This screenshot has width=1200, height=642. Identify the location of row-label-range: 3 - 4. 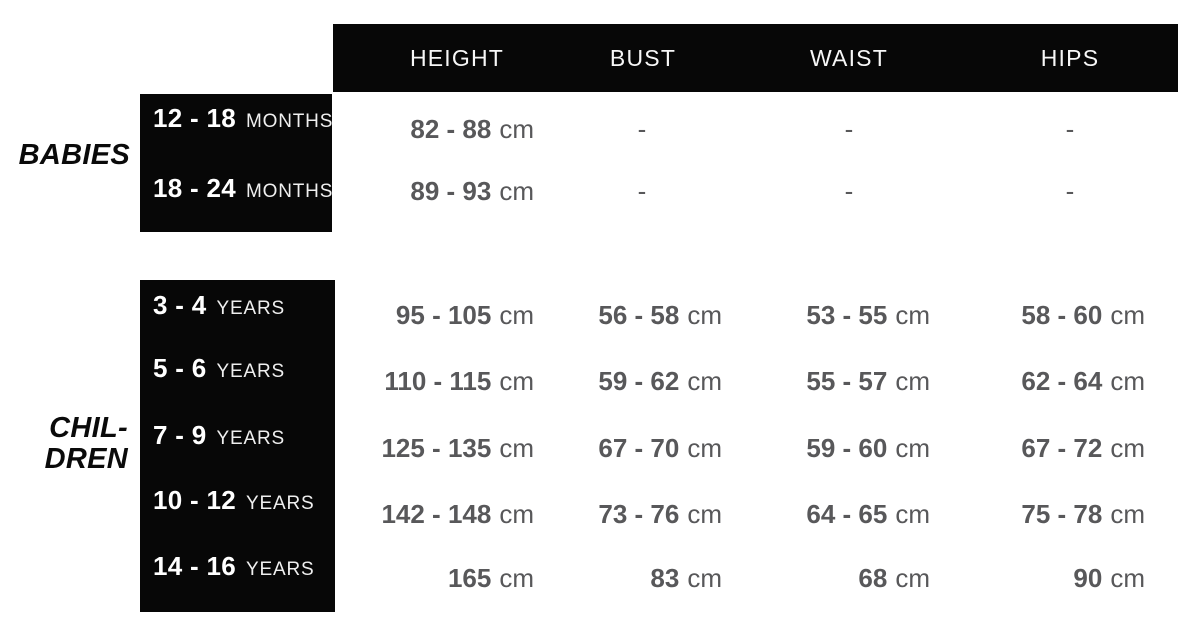
(180, 305).